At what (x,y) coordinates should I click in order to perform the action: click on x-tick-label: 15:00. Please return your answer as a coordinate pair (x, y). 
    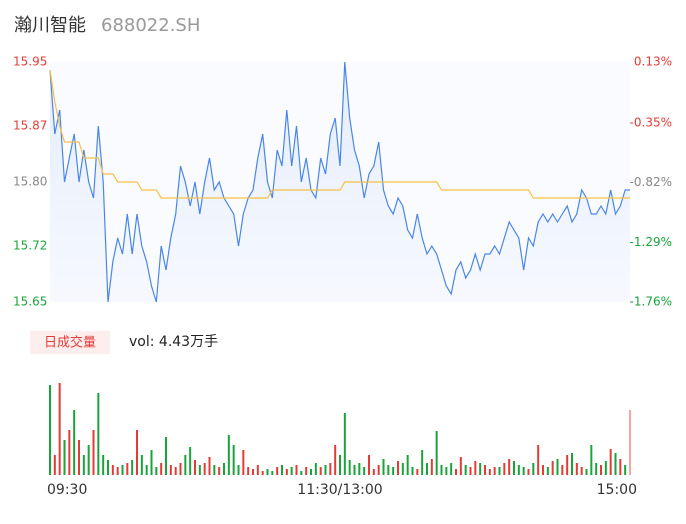
    Looking at the image, I should click on (617, 490).